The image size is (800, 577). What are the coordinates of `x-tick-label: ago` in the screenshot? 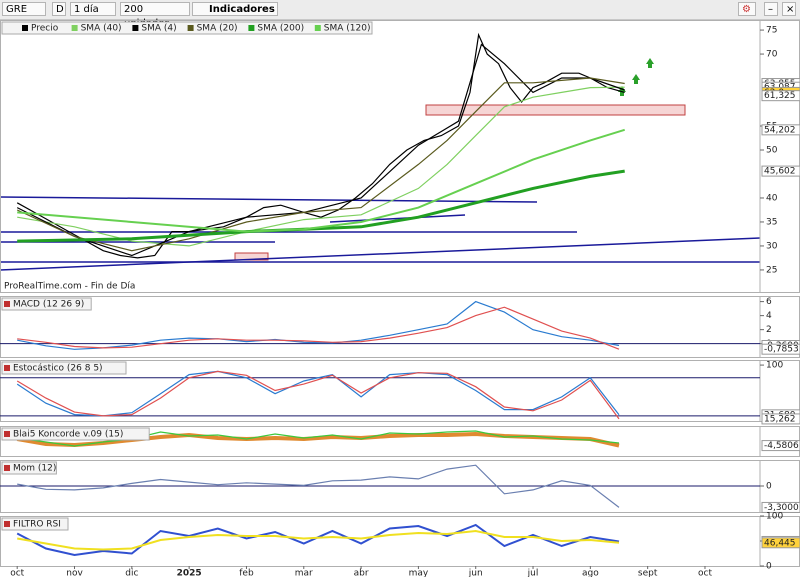 It's located at (590, 573).